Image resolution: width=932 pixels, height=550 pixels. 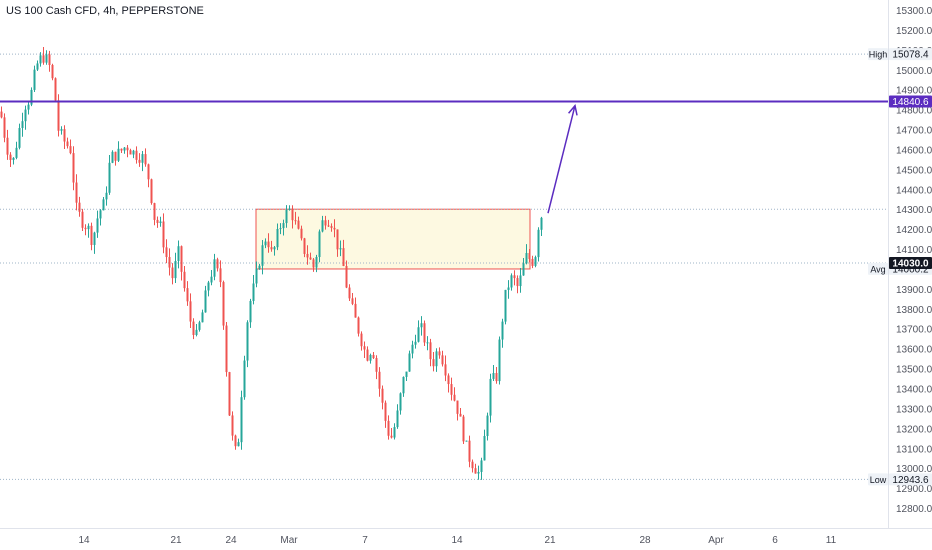 What do you see at coordinates (716, 540) in the screenshot?
I see `time-tick-label: Apr` at bounding box center [716, 540].